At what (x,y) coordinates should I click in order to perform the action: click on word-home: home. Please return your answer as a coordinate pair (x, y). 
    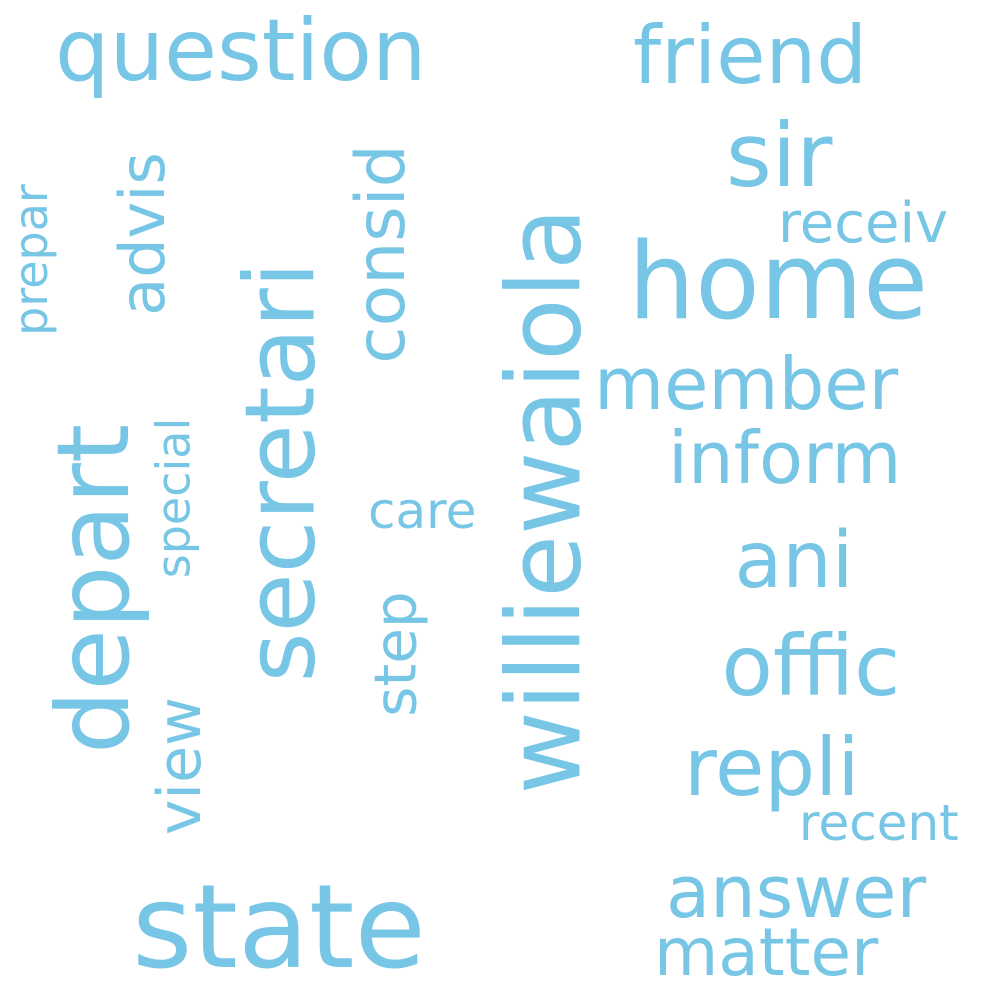
    Looking at the image, I should click on (778, 281).